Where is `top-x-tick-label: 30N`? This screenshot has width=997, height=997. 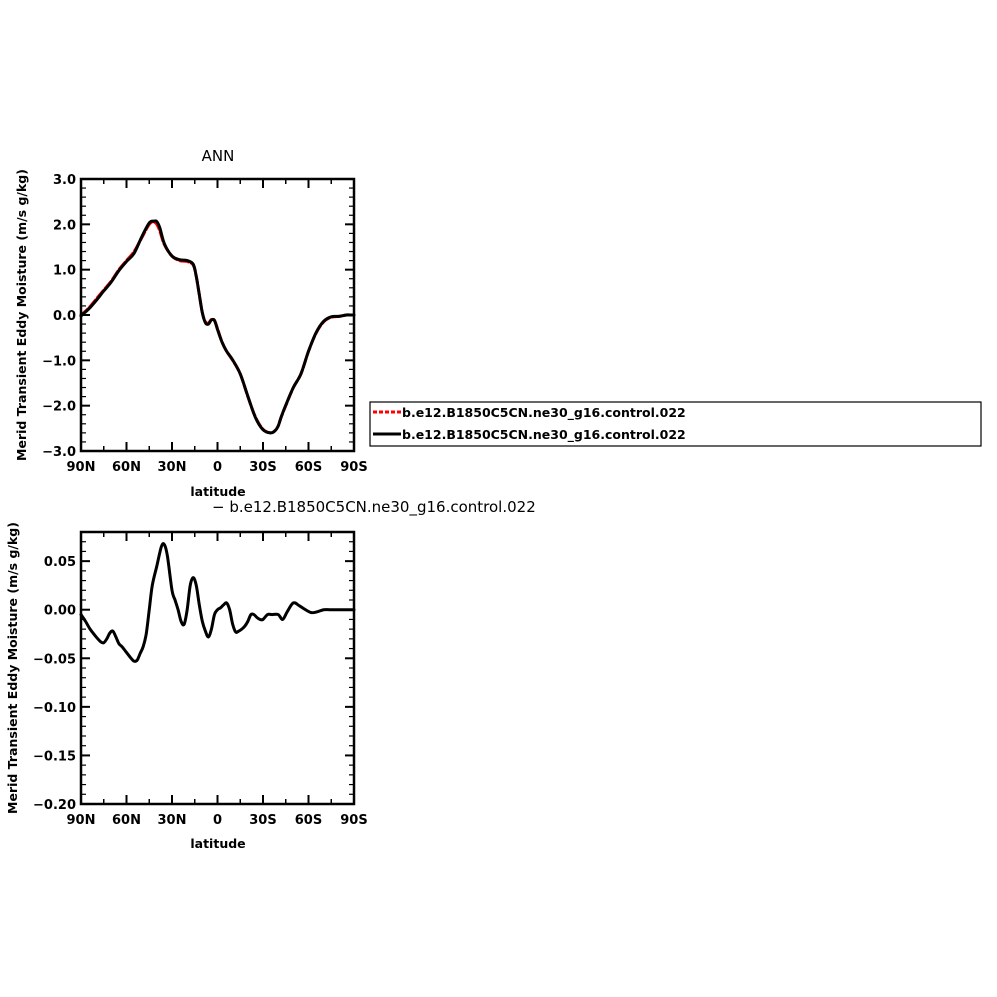
top-x-tick-label: 30N is located at coordinates (172, 467).